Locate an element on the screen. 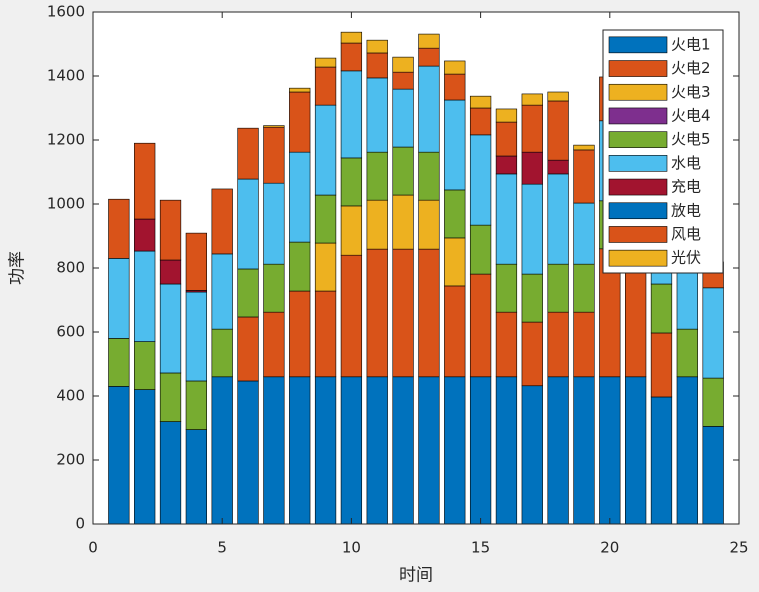  x-tick-label: 0 is located at coordinates (93, 548).